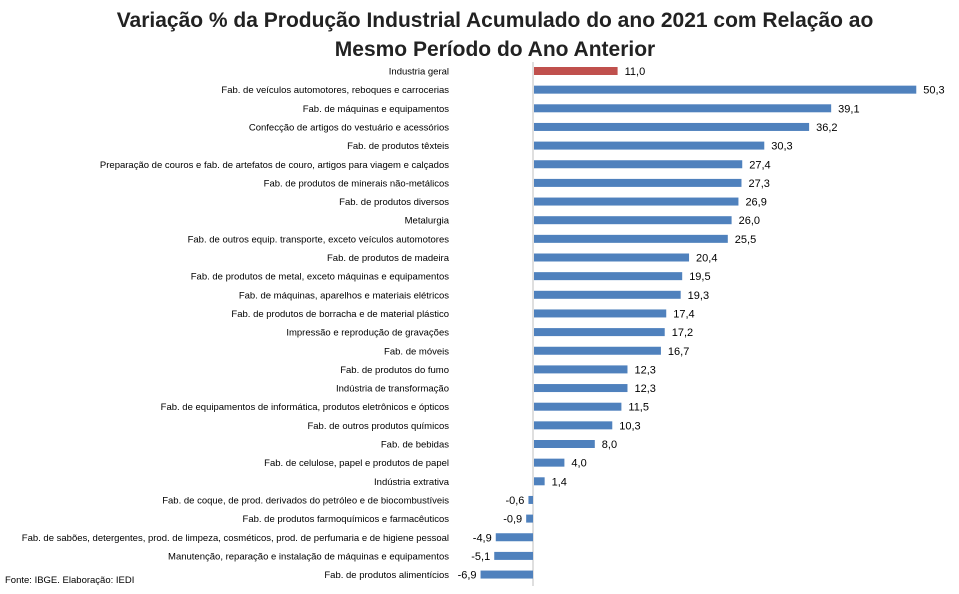 The height and width of the screenshot is (594, 959). Describe the element at coordinates (367, 333) in the screenshot. I see `category-label: Impressão e reprodução de gravações` at that location.